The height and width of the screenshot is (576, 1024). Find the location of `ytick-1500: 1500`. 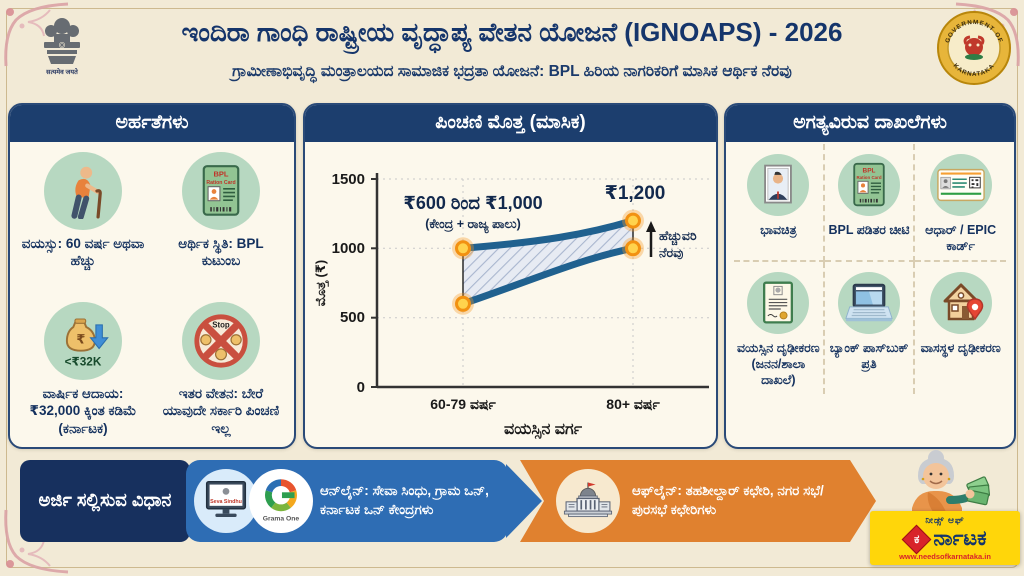

ytick-1500: 1500 is located at coordinates (348, 179).